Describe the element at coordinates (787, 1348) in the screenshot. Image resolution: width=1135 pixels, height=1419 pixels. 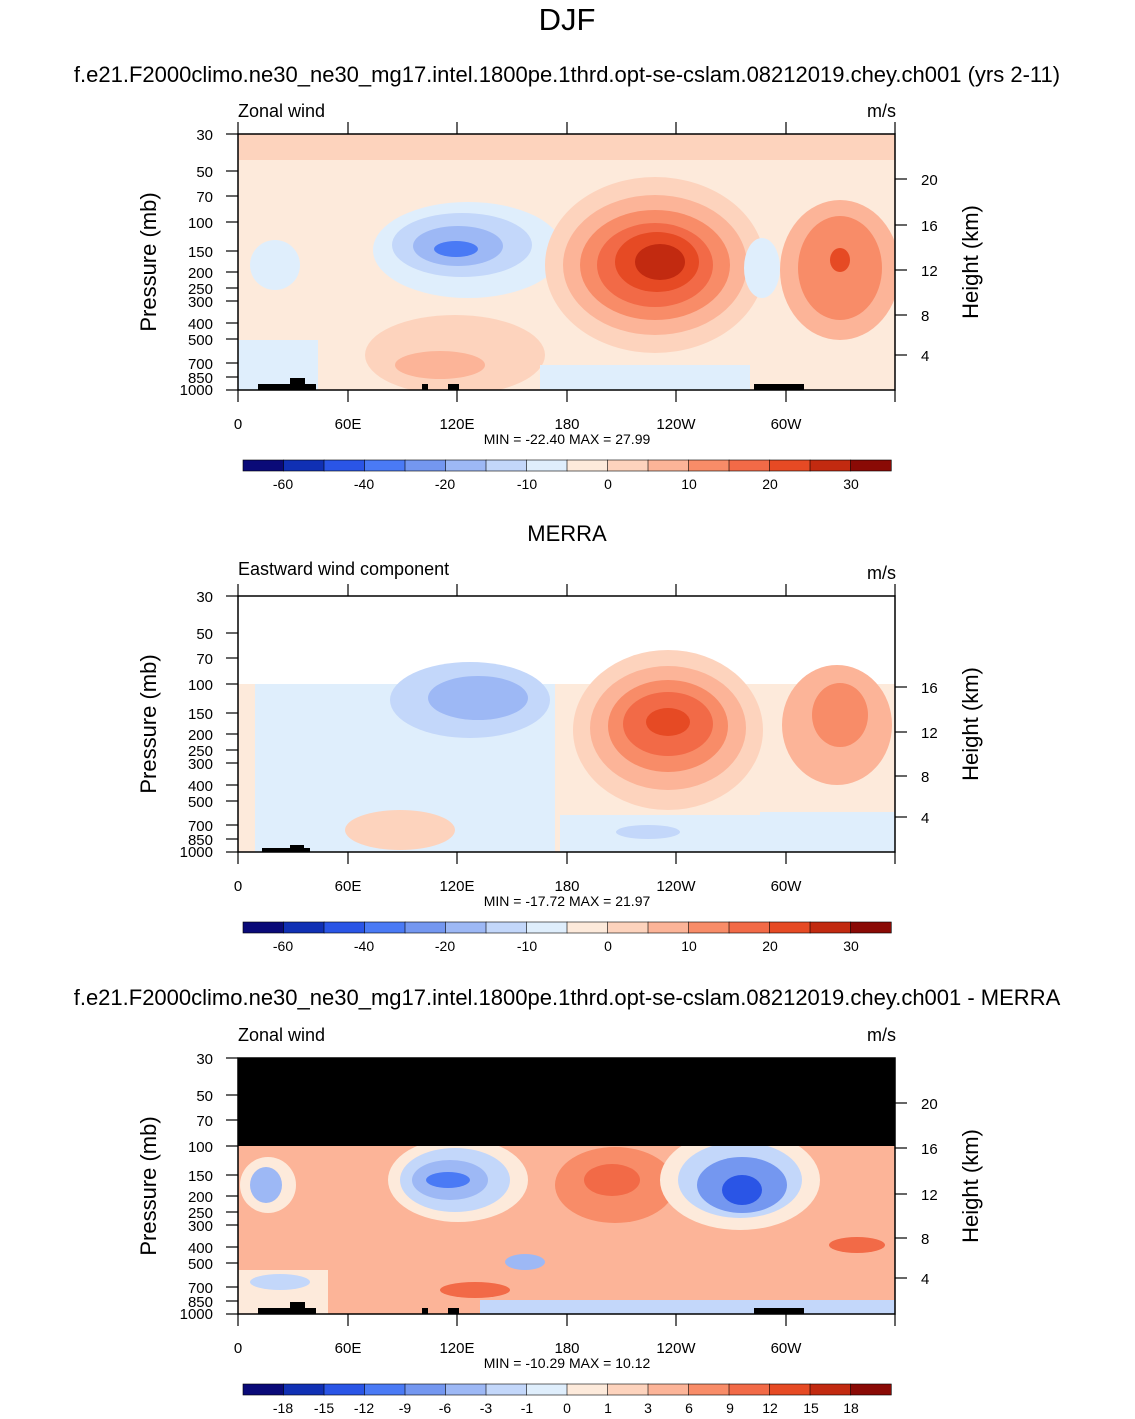
I see `x-tick-label: 60W` at that location.